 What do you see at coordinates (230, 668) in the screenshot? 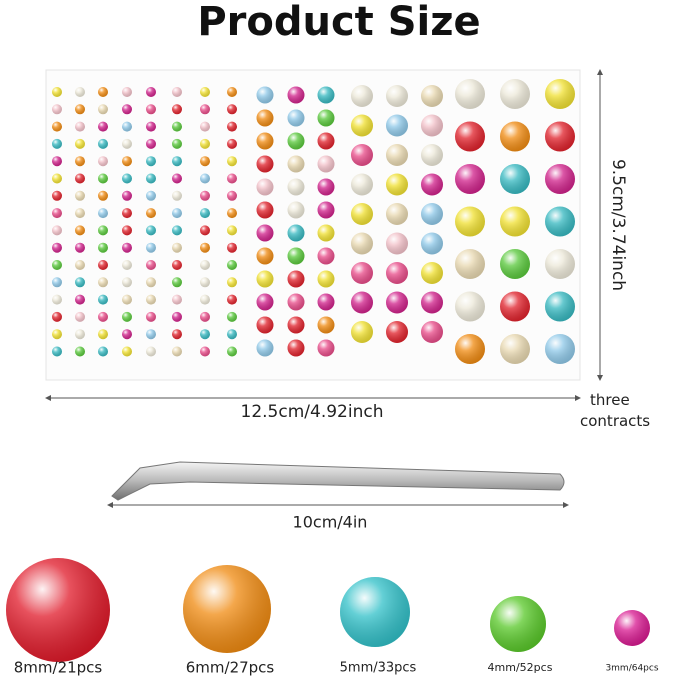
I see `size-label: 6mm/27pcs` at bounding box center [230, 668].